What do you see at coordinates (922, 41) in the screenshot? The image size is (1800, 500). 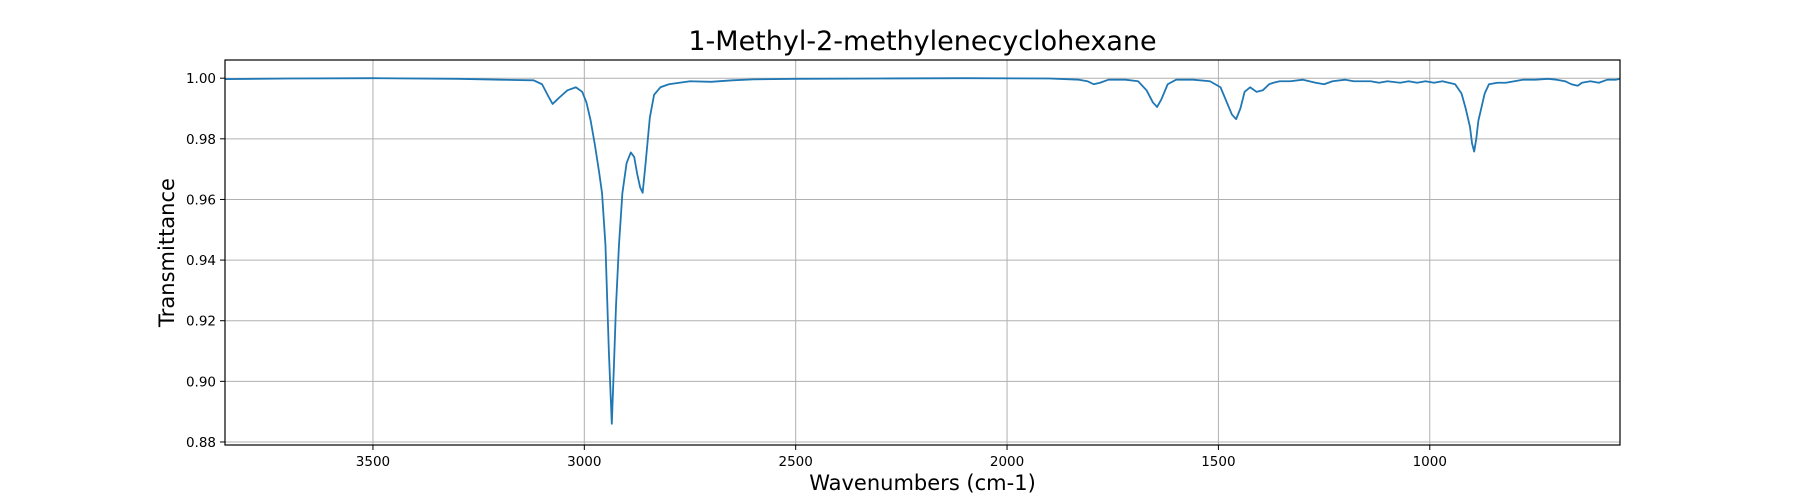 I see `chart-title: 1-Methyl-2-methylenecyclohexane` at bounding box center [922, 41].